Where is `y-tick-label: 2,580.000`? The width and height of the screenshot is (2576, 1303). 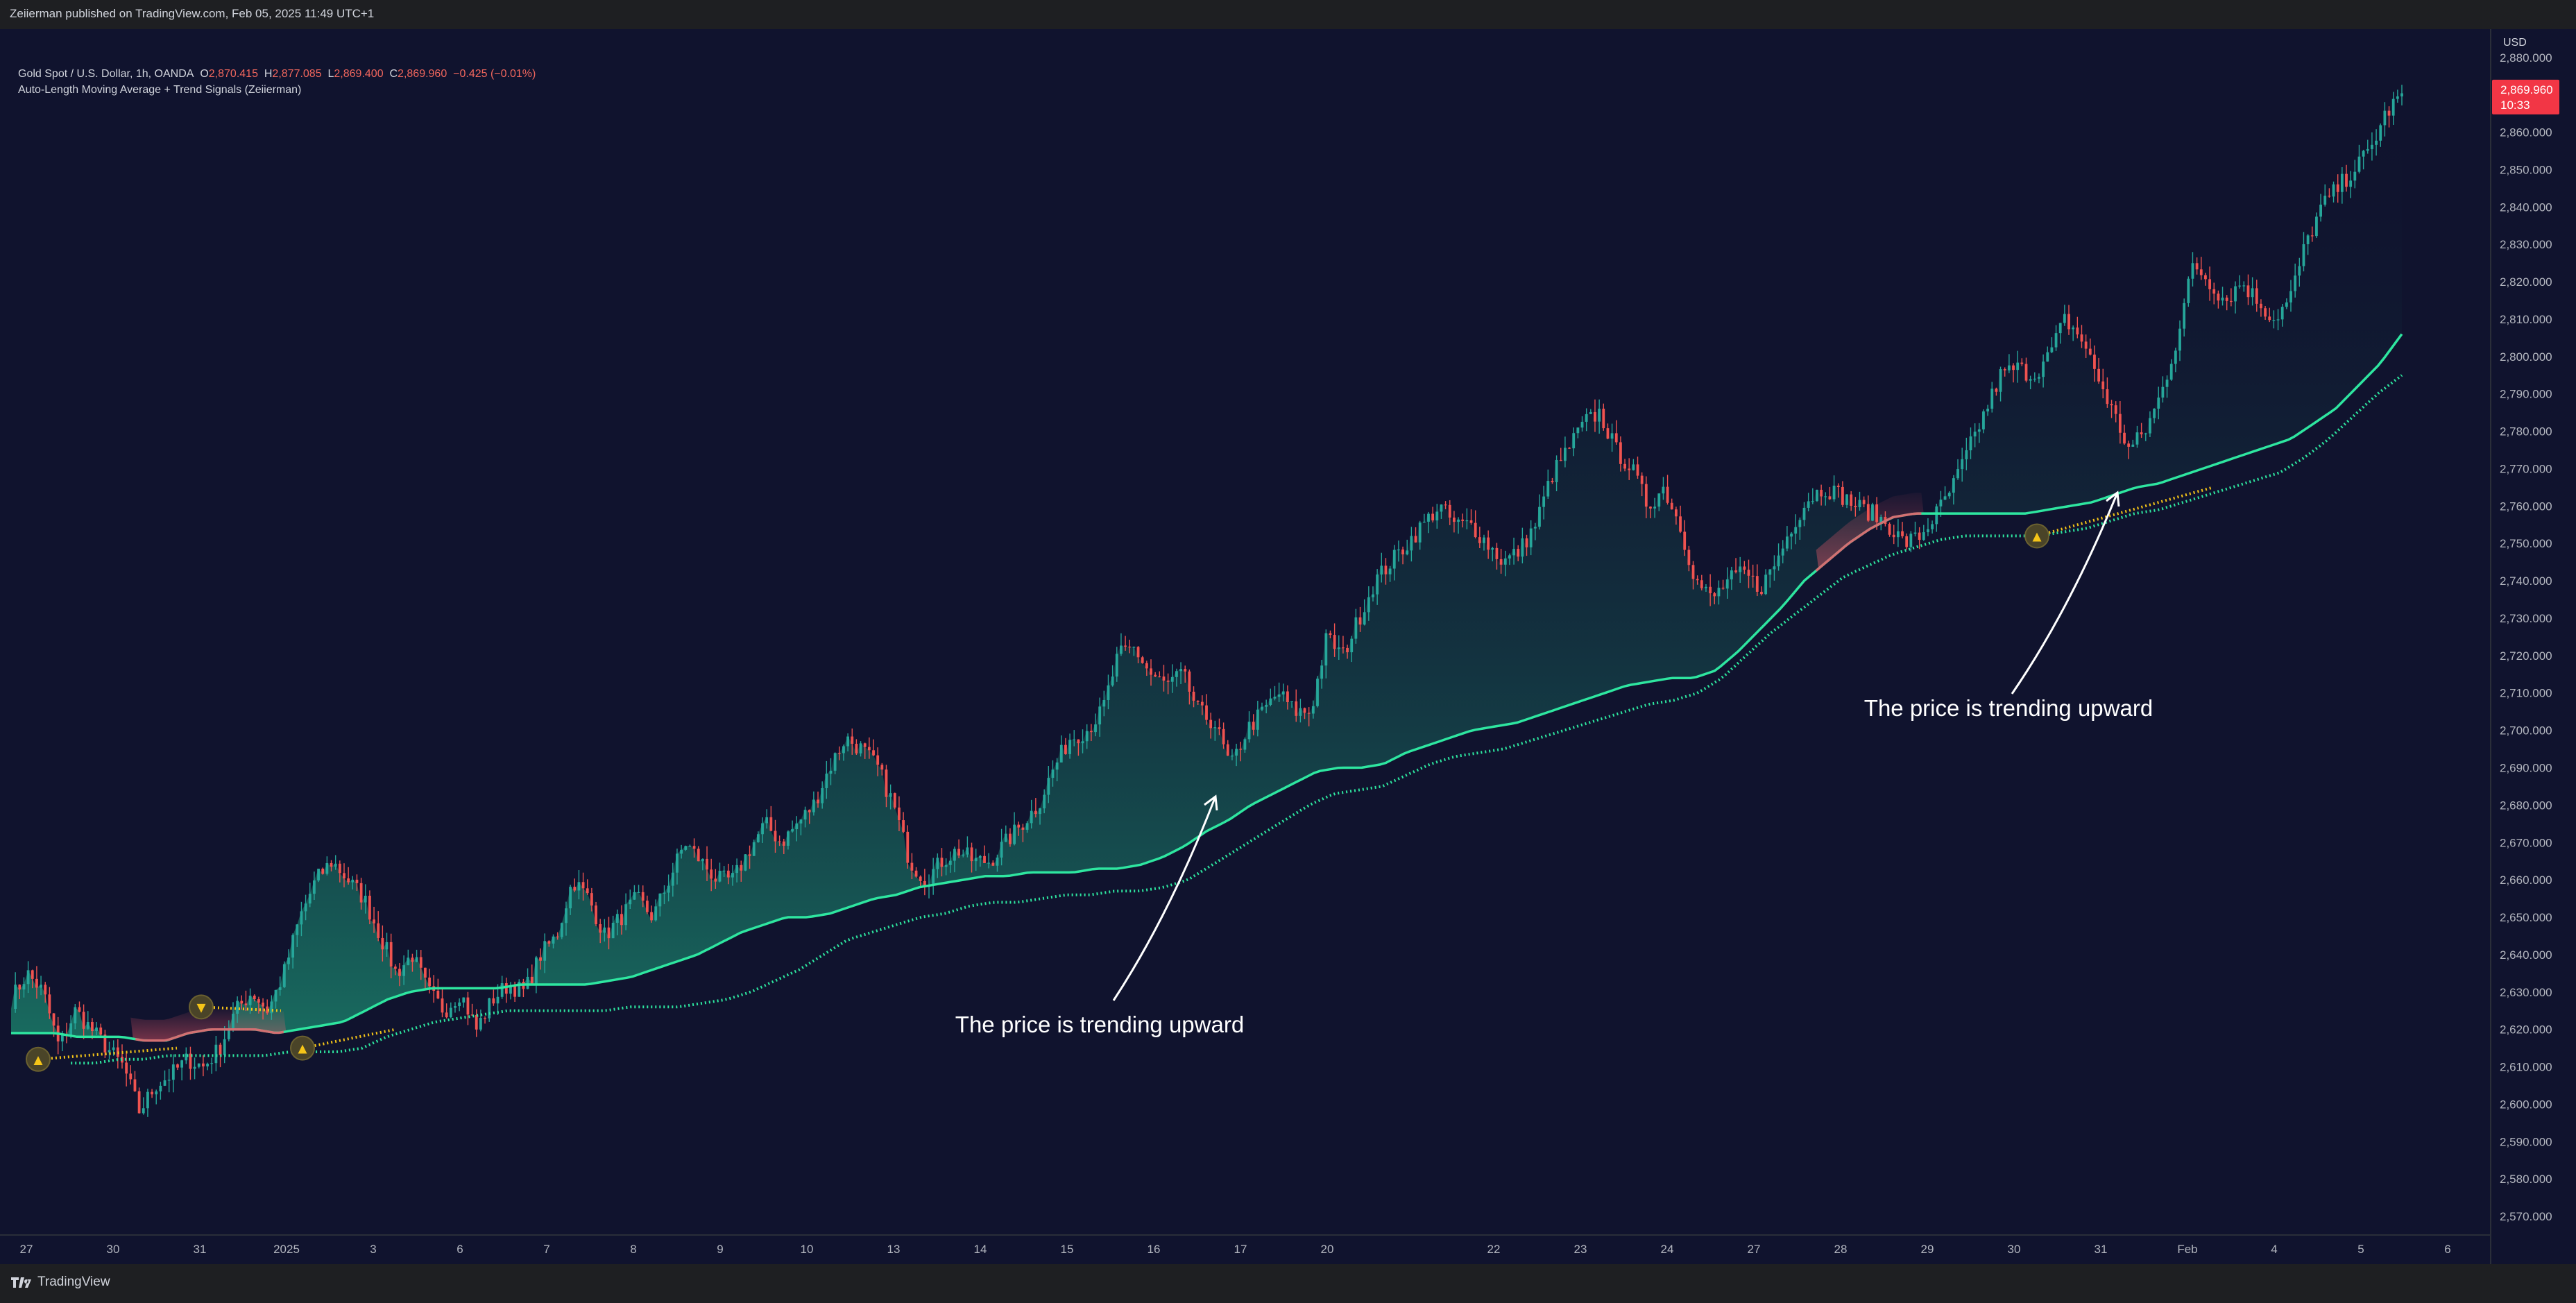 y-tick-label: 2,580.000 is located at coordinates (2526, 1179).